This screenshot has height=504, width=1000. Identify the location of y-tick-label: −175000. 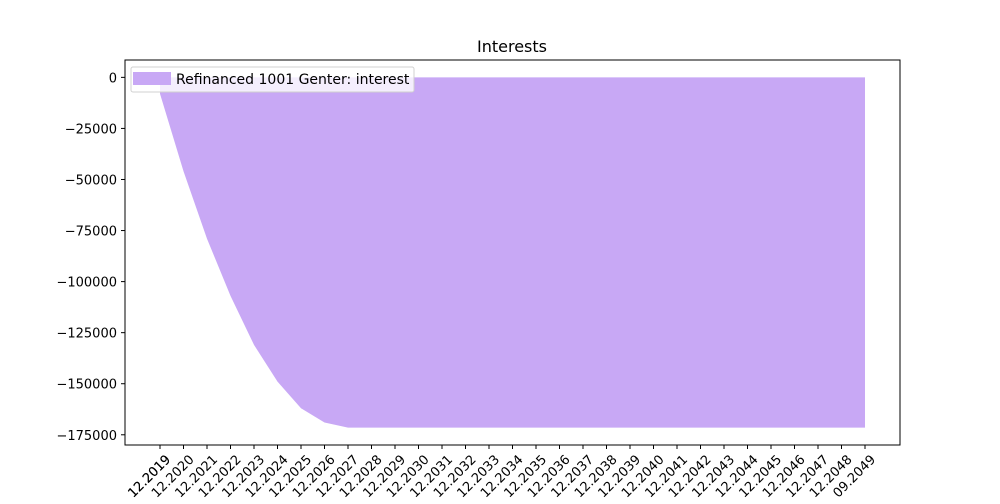
(86, 436).